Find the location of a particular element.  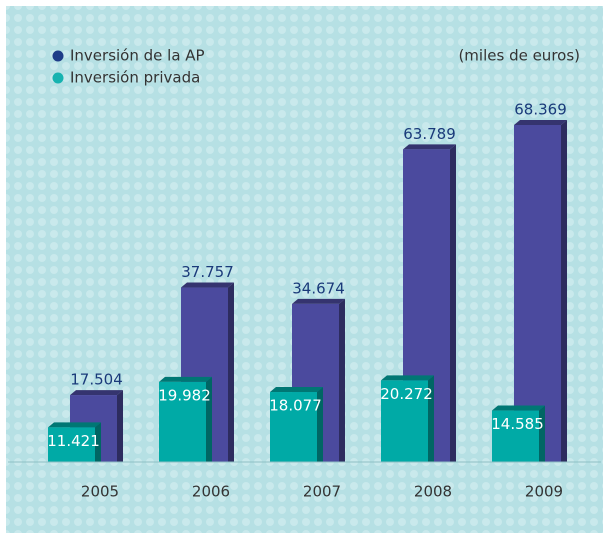

legend-label: Inversión de la AP is located at coordinates (137, 56).